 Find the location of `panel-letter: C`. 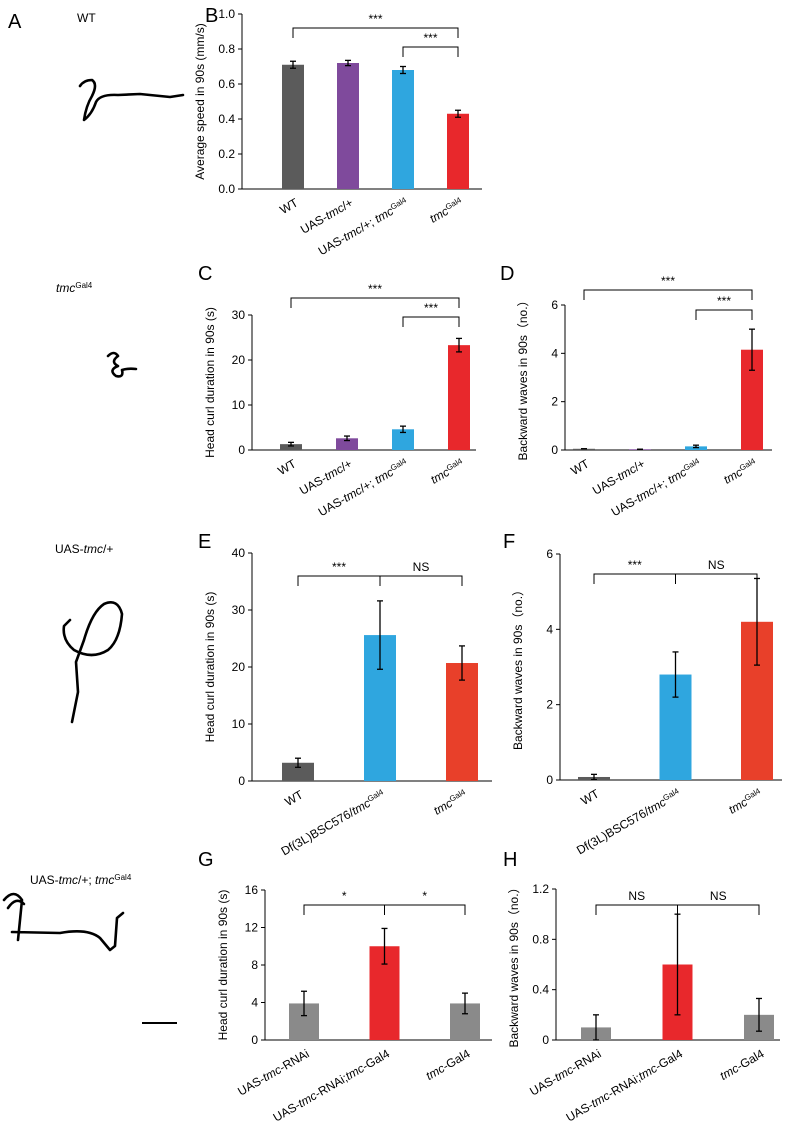

panel-letter: C is located at coordinates (205, 274).